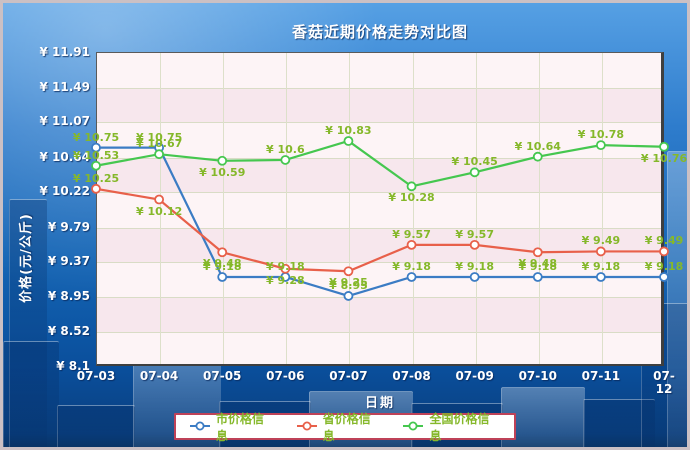  I want to click on chart-title: 香菇近期价格走势对比图, so click(379, 32).